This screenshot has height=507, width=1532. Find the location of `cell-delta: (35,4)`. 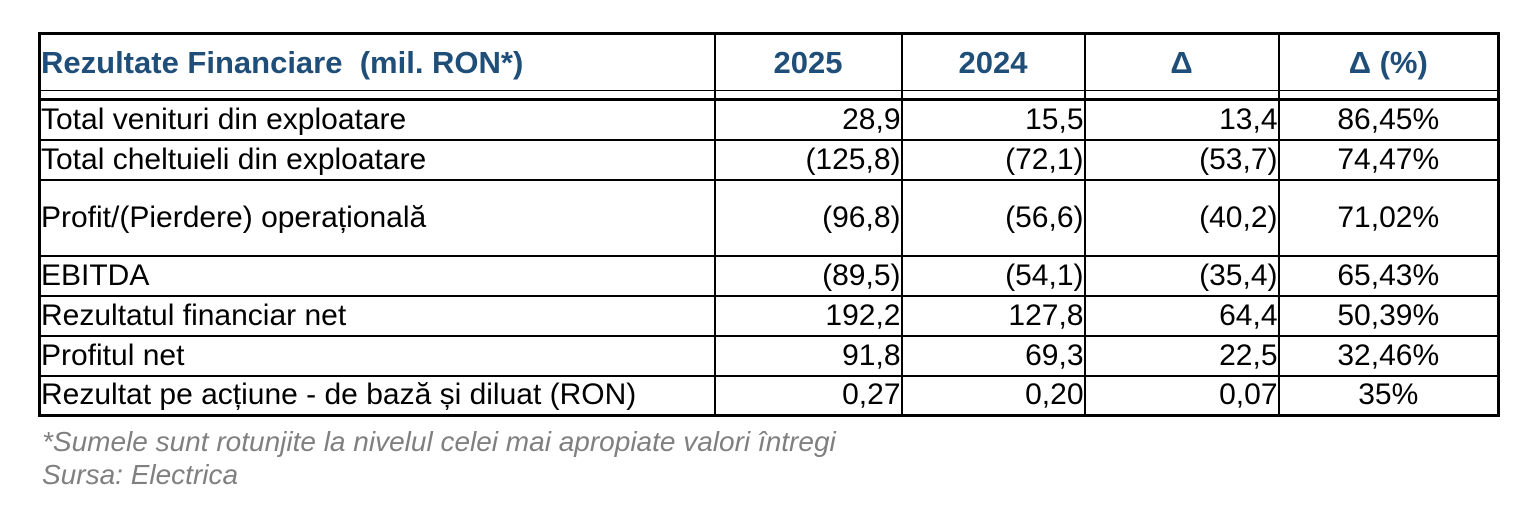

cell-delta: (35,4) is located at coordinates (1181, 275).